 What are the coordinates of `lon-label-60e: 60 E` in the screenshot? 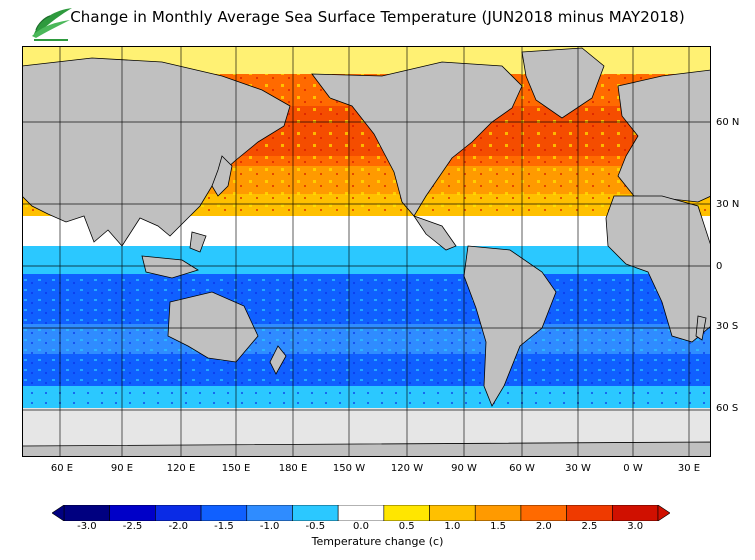 It's located at (62, 468).